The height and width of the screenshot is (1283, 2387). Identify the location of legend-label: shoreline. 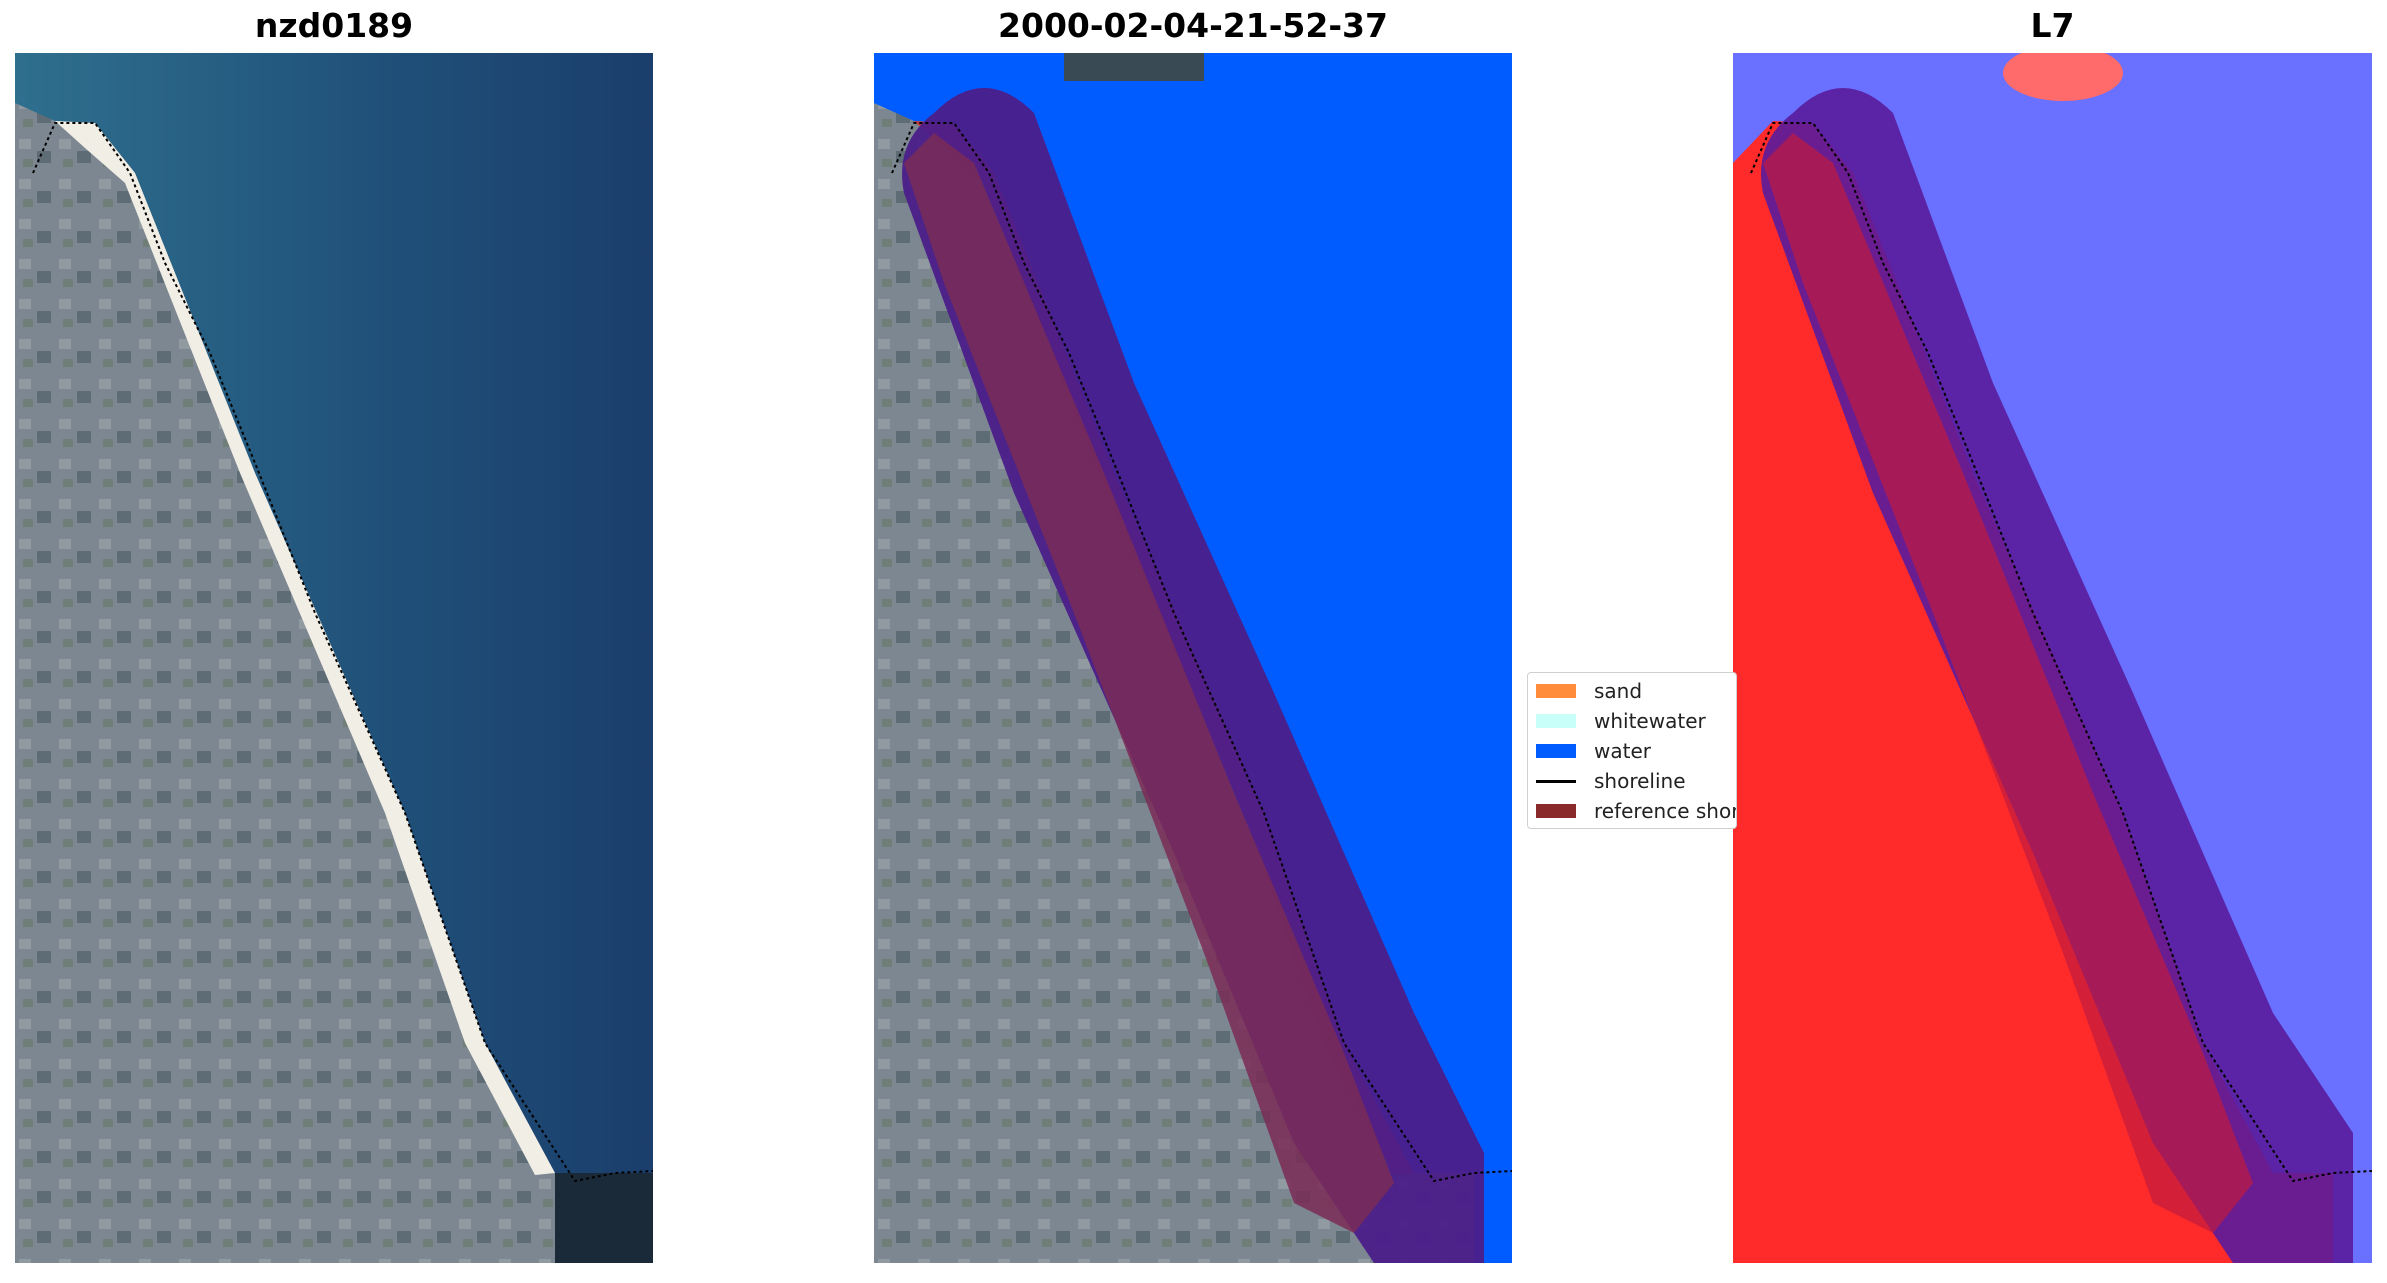
(1640, 781).